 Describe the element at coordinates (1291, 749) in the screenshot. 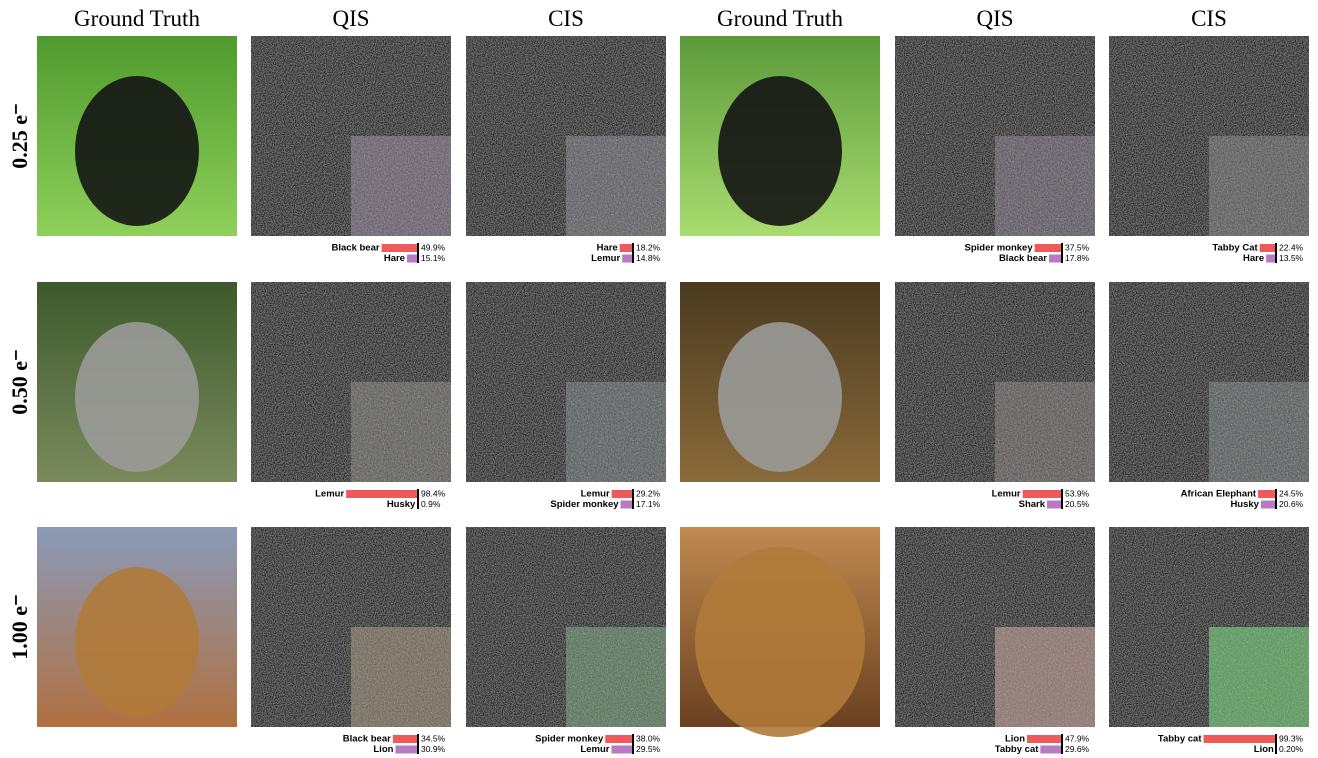

I see `probability-label: 0.20%` at that location.